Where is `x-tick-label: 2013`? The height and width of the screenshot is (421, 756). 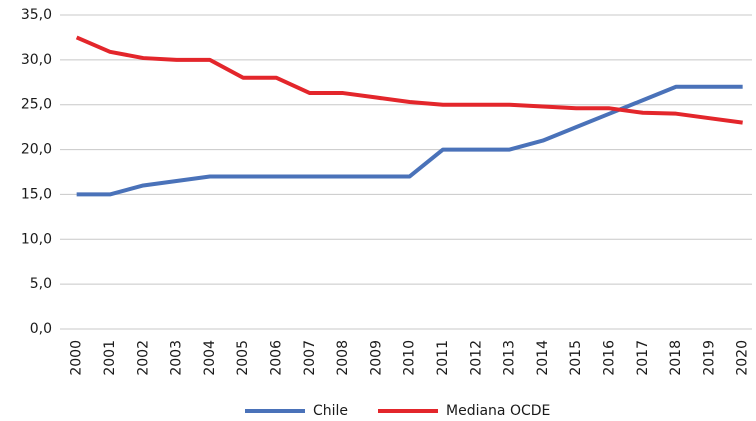
x-tick-label: 2013 is located at coordinates (510, 358).